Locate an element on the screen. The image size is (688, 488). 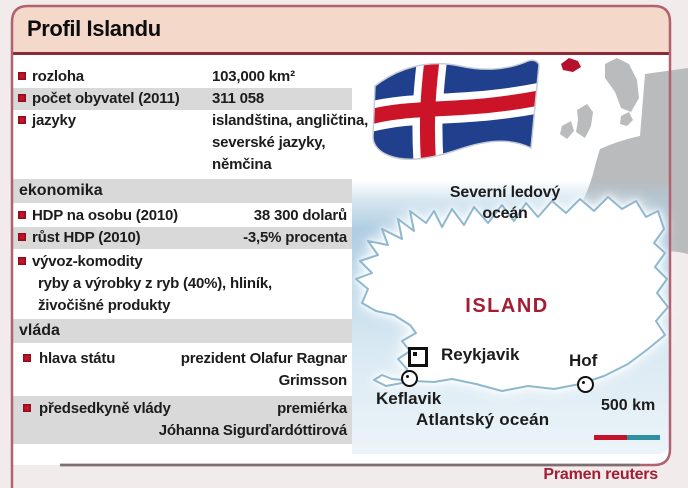
denmark-shape is located at coordinates (626, 119).